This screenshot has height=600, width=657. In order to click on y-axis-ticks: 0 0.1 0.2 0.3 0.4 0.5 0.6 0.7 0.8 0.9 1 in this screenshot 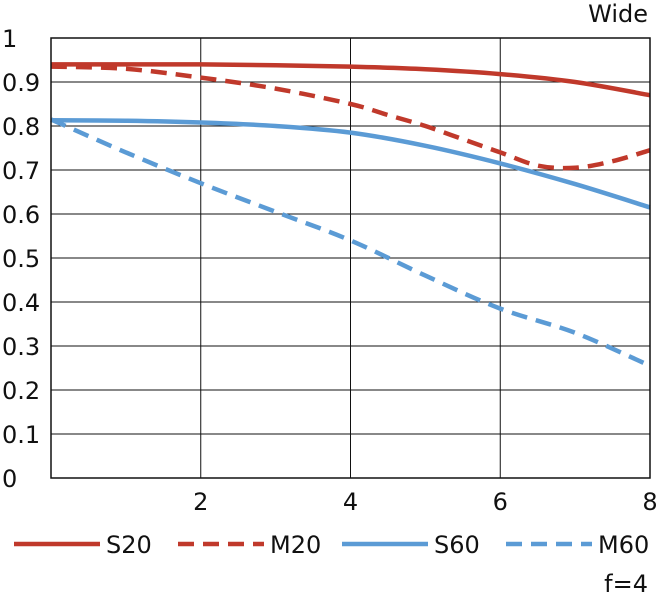, I will do `click(21, 259)`.